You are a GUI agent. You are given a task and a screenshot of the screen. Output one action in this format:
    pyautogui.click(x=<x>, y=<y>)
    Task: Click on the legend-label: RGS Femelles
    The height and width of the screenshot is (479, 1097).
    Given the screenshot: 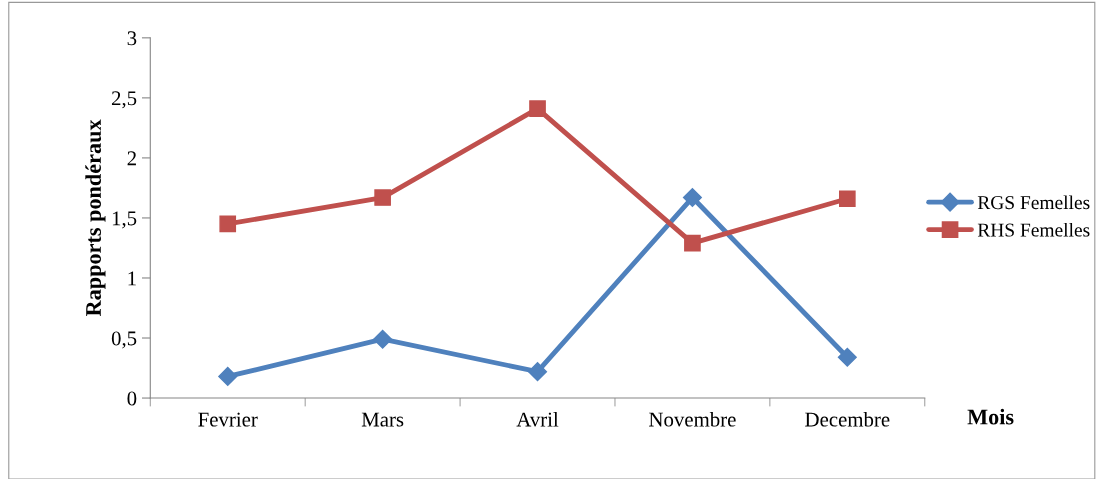 What is the action you would take?
    pyautogui.click(x=1033, y=202)
    